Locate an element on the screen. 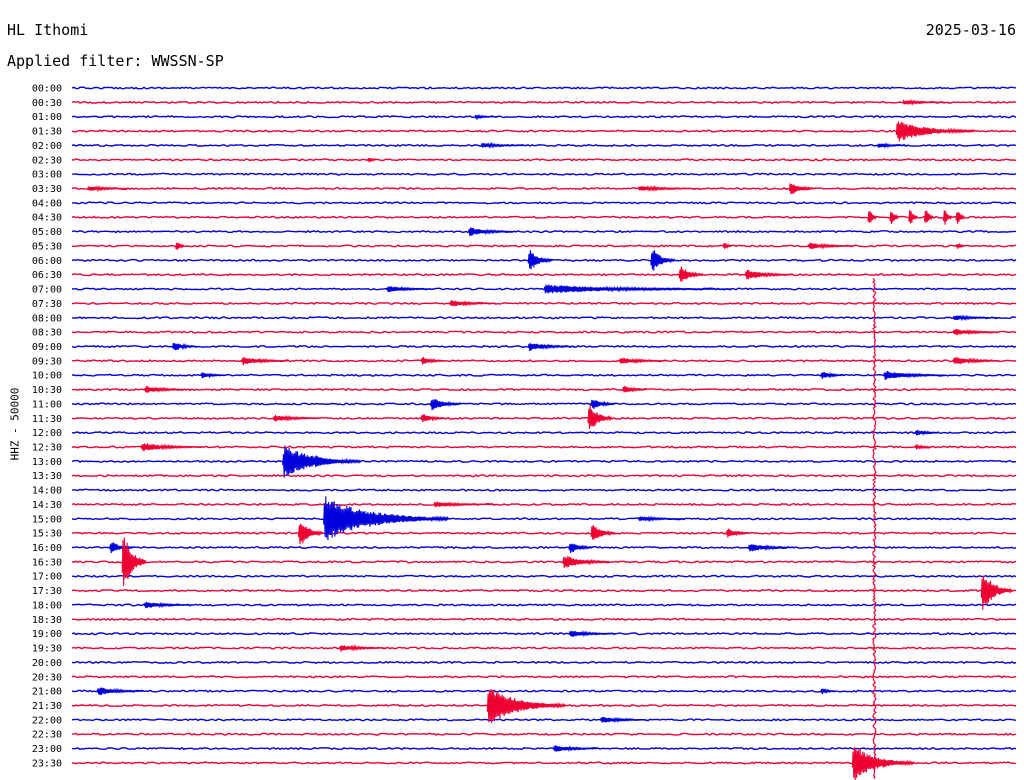 This screenshot has width=1024, height=780. row-time-label: 02:30 is located at coordinates (47, 160).